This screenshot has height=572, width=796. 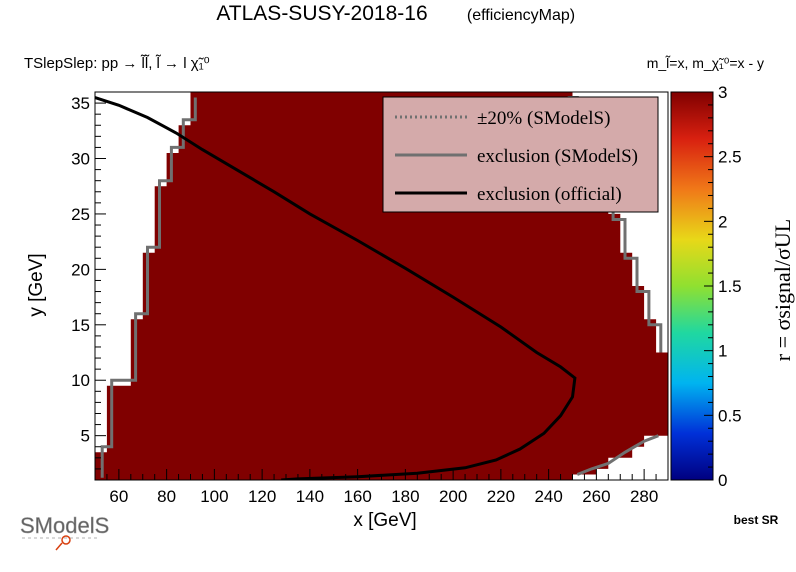 I want to click on x-axis-label: x [GeV], so click(x=384, y=520).